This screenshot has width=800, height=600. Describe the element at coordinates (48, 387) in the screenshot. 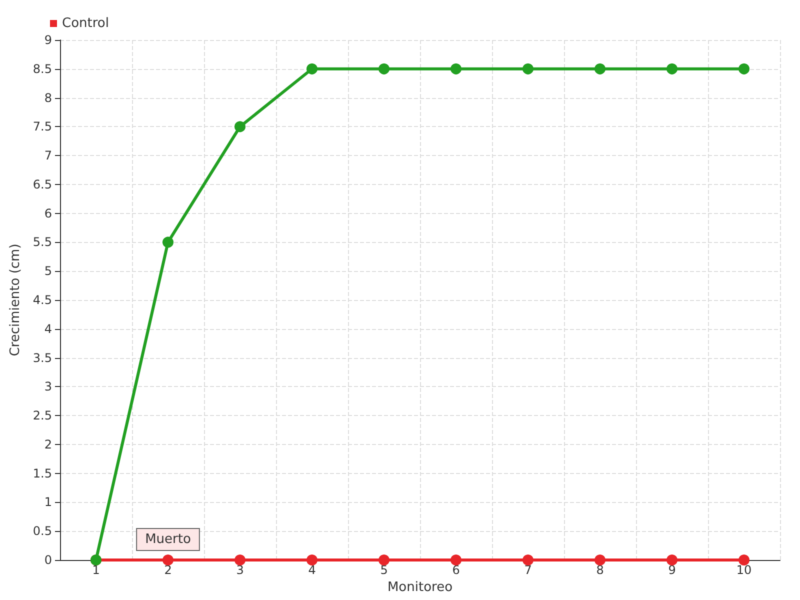

I see `y-tick-label: 3` at that location.